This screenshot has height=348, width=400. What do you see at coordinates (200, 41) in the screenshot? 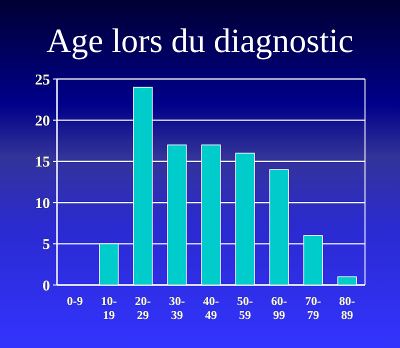
I see `chart-title: Age lors du diagnostic` at bounding box center [200, 41].